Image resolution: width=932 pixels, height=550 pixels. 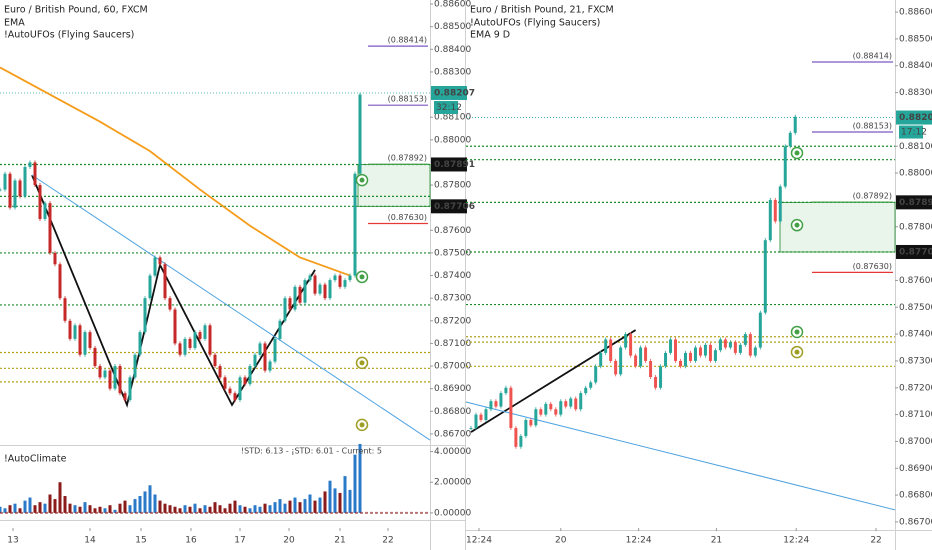 I want to click on y-tick-label: 0.87100, so click(x=915, y=415).